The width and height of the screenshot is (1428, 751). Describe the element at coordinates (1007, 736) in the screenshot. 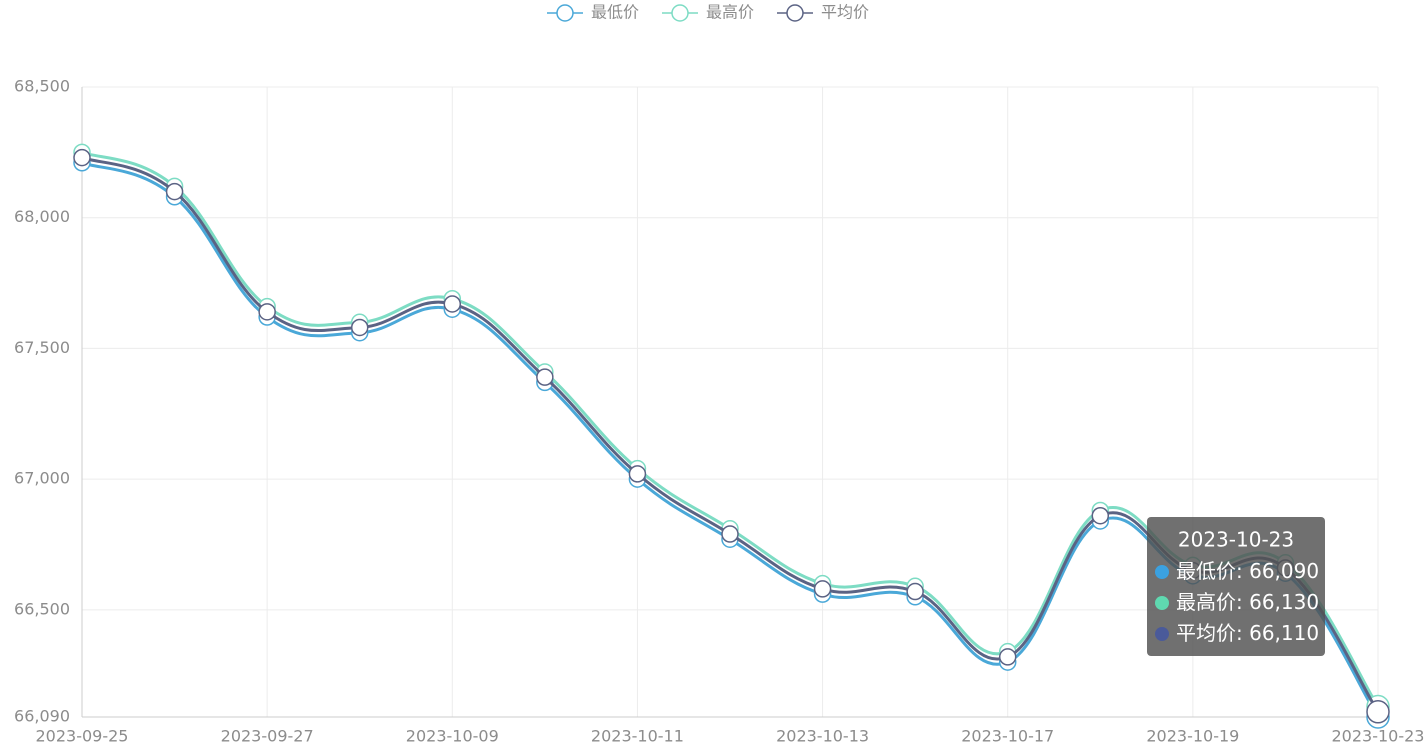

I see `x-tick-label: 2023-10-17` at that location.